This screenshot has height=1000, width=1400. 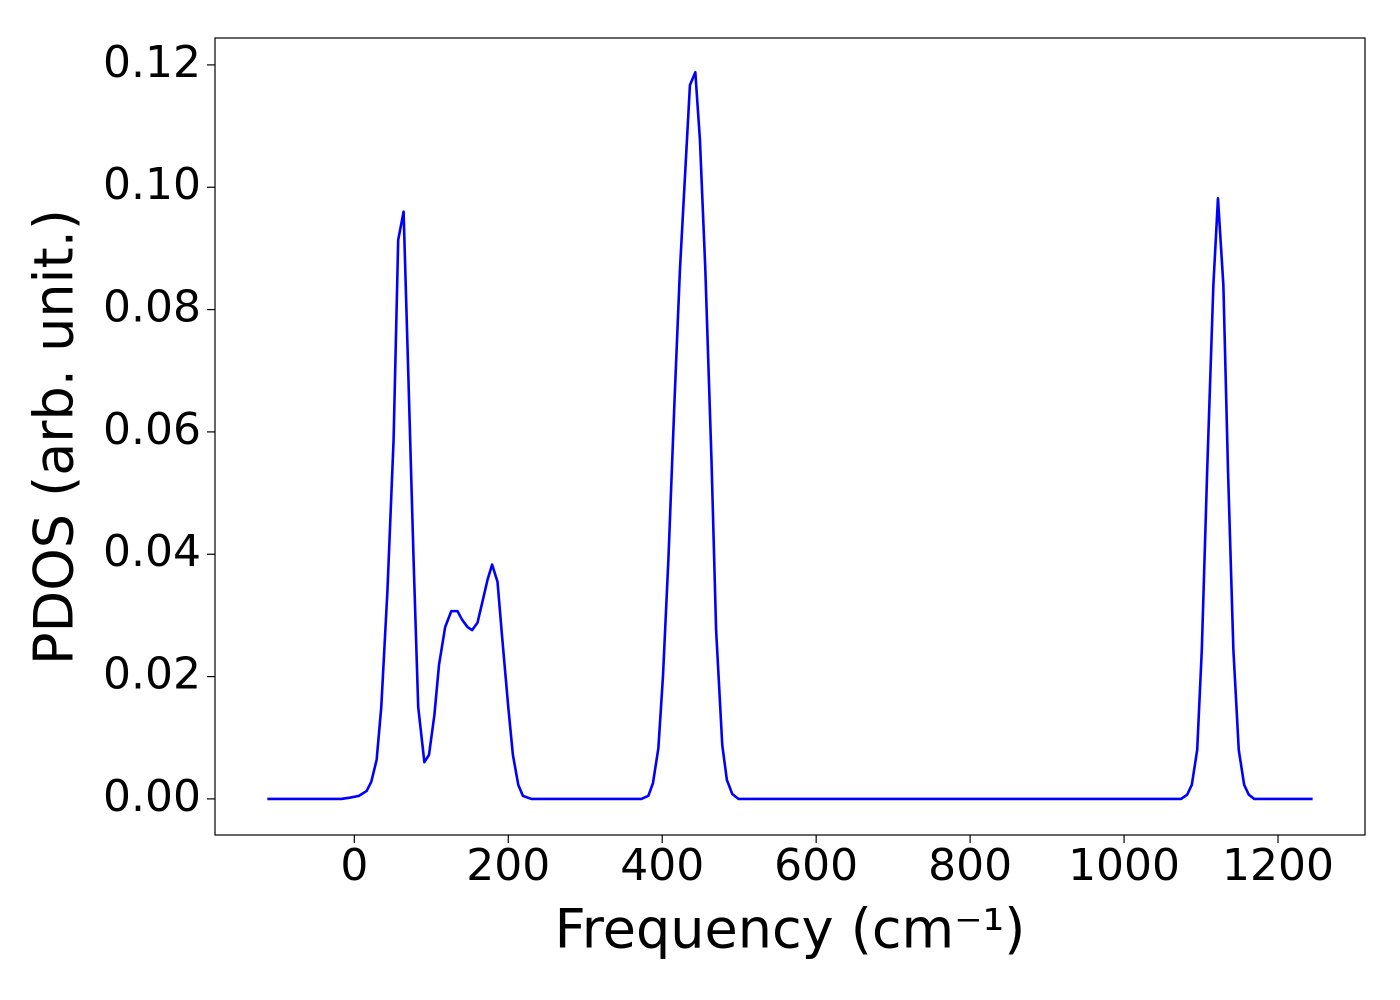 I want to click on y-axis-label: PDOS (arb. unit.), so click(x=54, y=437).